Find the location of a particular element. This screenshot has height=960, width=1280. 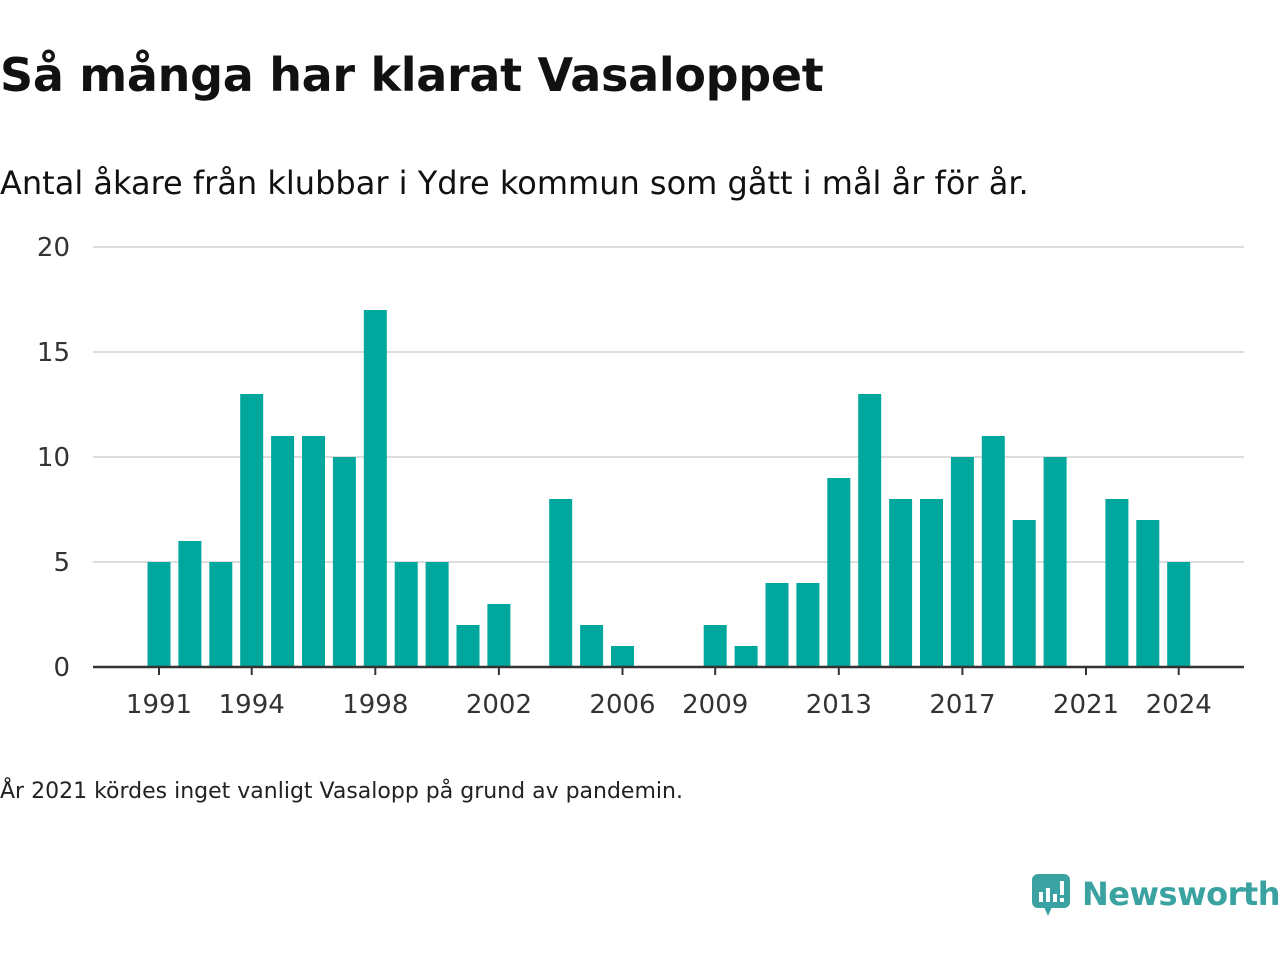

y-tick-label: 0 is located at coordinates (61, 668).